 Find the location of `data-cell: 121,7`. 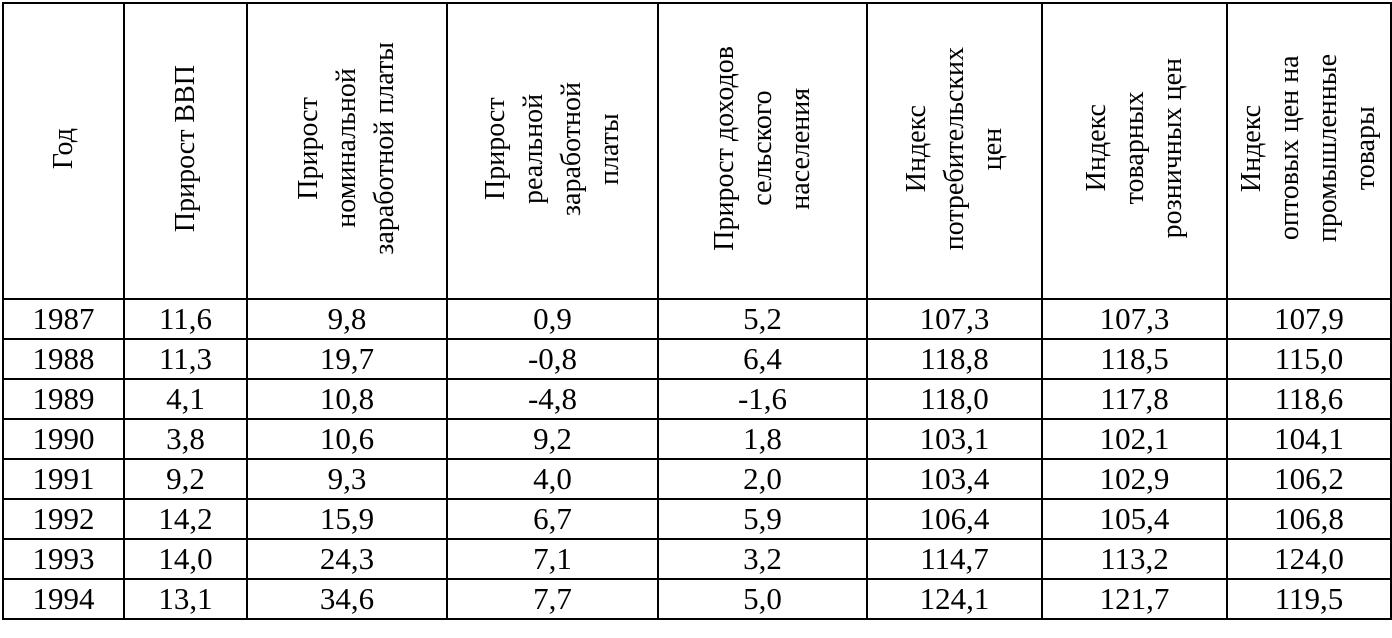

data-cell: 121,7 is located at coordinates (1134, 599).